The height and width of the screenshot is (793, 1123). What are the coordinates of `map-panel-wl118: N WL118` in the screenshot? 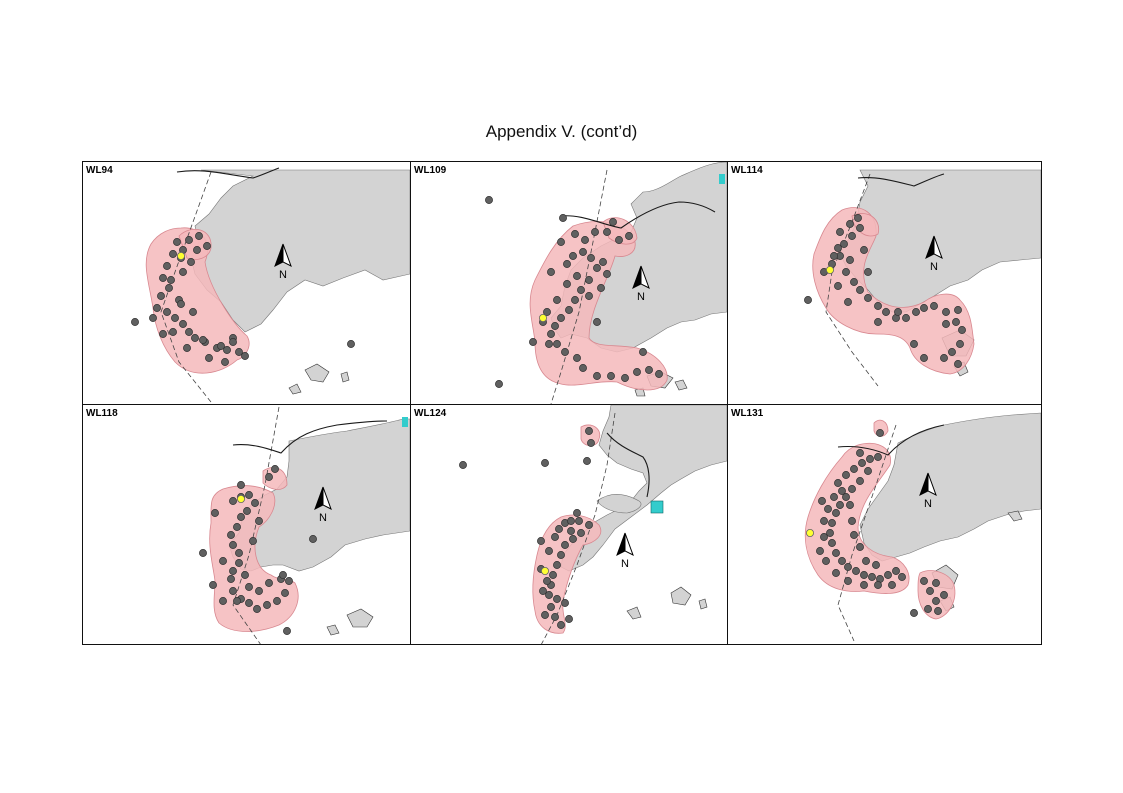 It's located at (246, 524).